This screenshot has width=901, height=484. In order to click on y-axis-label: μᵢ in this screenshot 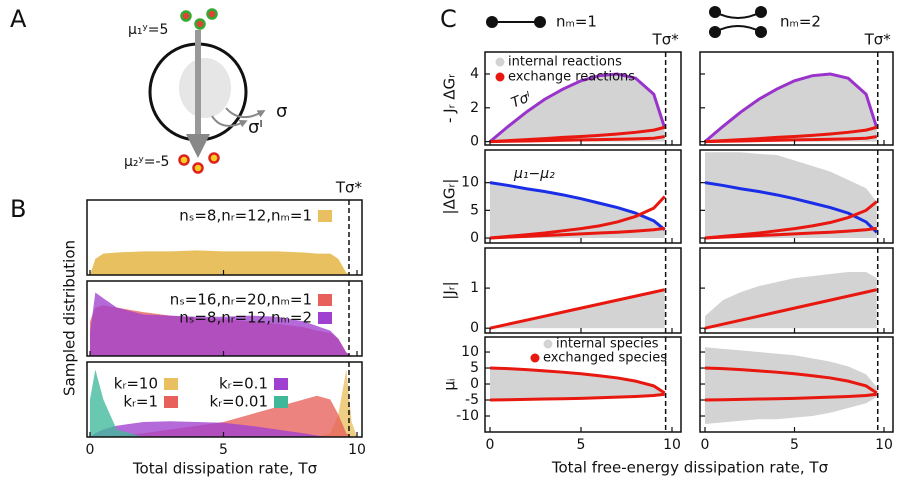, I will do `click(450, 384)`.